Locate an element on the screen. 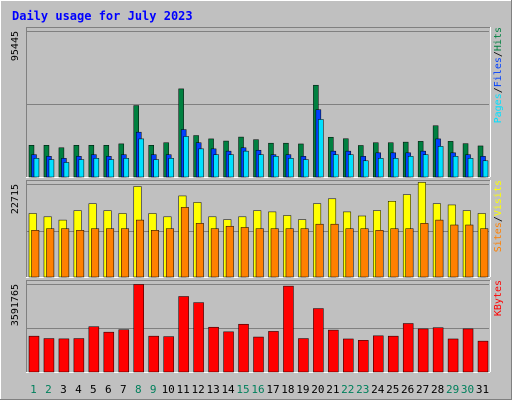  x-tick-label-day-5: 5 is located at coordinates (93, 389).